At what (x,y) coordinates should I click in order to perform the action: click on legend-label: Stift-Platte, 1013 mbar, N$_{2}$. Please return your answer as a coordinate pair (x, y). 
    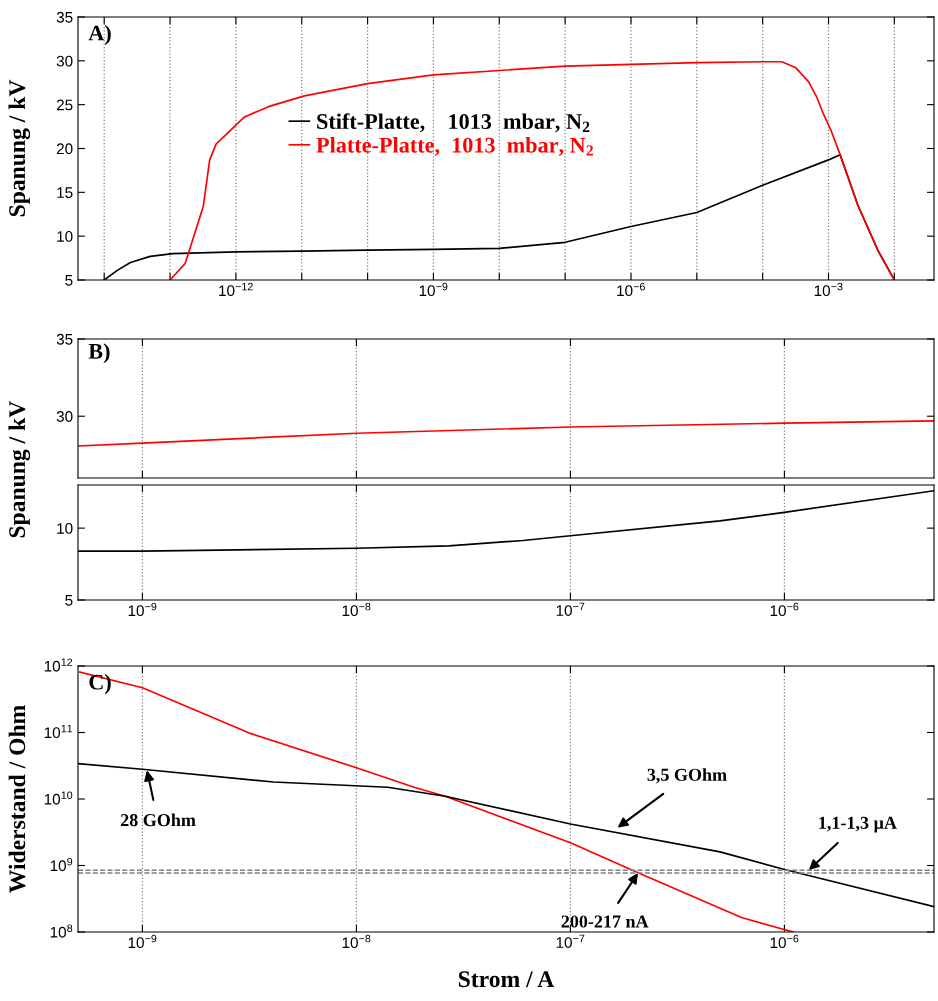
    Looking at the image, I should click on (453, 123).